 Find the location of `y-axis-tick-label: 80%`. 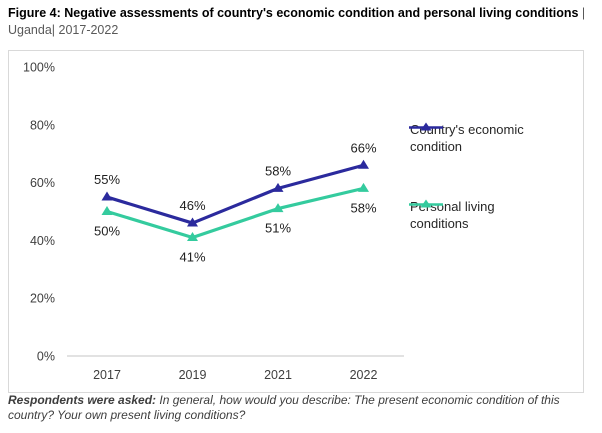

y-axis-tick-label: 80% is located at coordinates (42, 125).